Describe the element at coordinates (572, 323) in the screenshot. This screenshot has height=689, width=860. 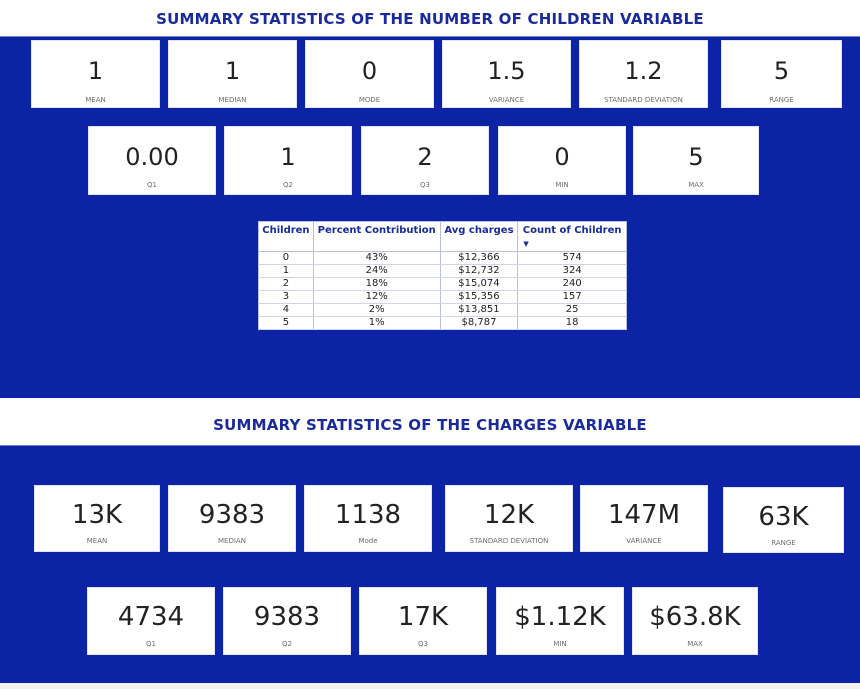
I see `table-cell: 18` at that location.